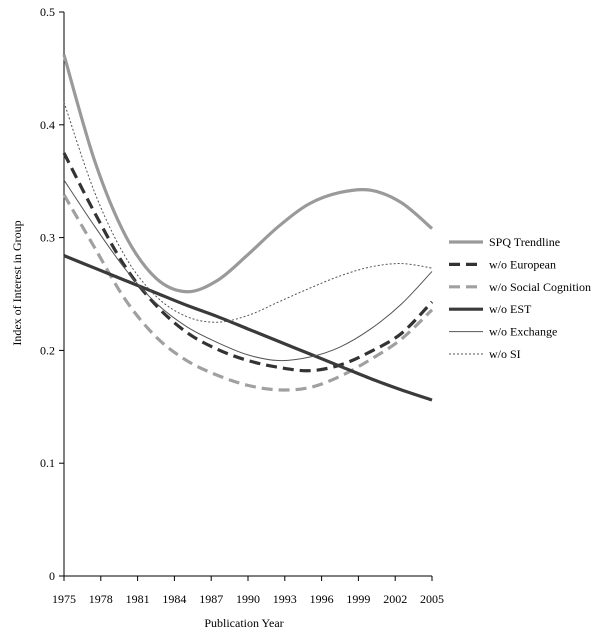 This screenshot has width=604, height=632. I want to click on legend-label: w/o EST, so click(510, 309).